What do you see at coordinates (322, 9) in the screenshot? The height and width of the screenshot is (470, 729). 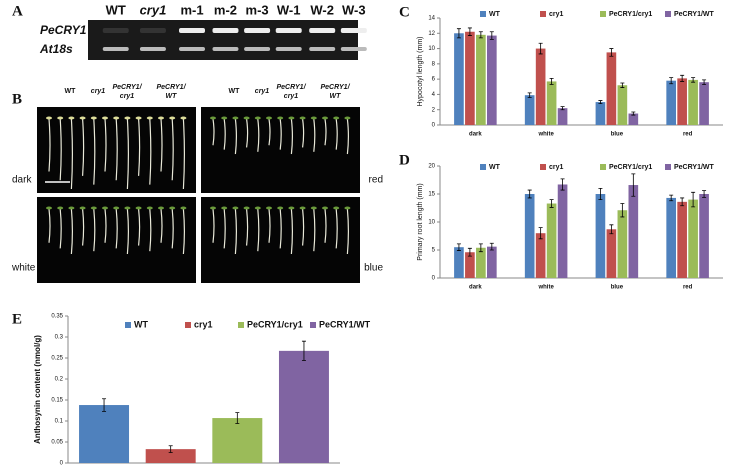 I see `gel-column-label: W-2` at bounding box center [322, 9].